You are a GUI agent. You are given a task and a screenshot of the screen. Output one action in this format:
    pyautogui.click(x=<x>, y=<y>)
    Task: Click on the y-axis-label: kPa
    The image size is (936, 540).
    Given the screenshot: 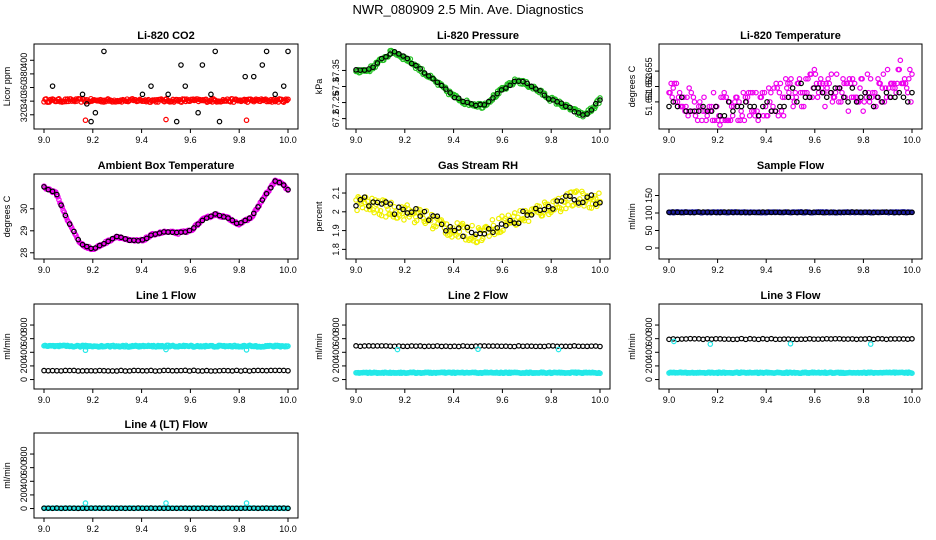 What is the action you would take?
    pyautogui.click(x=319, y=87)
    